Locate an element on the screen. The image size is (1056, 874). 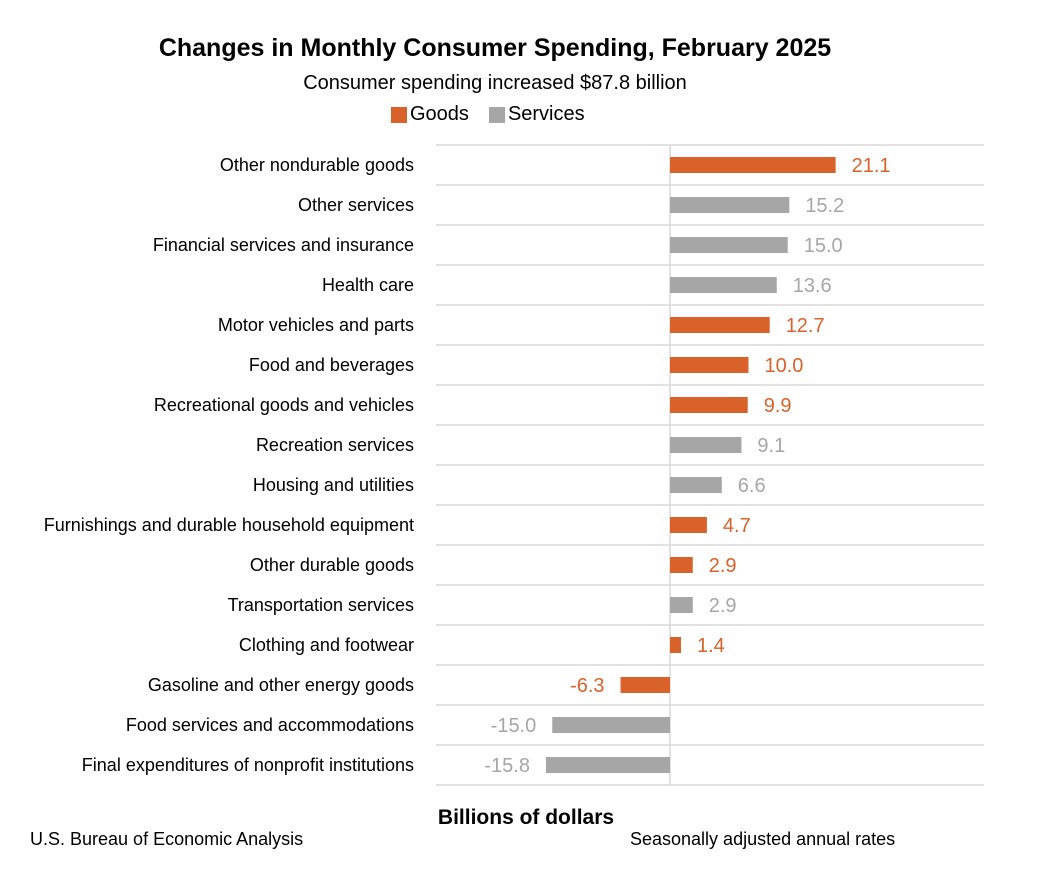
legend-label-goods: Goods is located at coordinates (439, 114).